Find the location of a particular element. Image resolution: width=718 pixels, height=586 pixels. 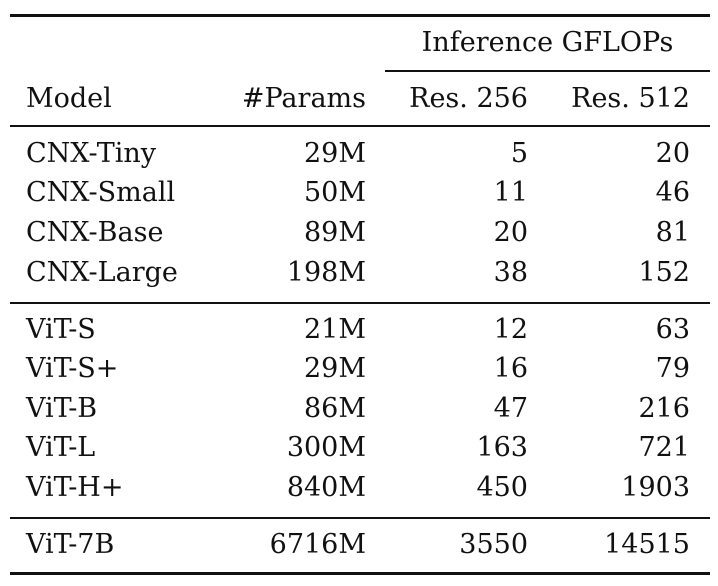

cell-params: 21M is located at coordinates (334, 329).